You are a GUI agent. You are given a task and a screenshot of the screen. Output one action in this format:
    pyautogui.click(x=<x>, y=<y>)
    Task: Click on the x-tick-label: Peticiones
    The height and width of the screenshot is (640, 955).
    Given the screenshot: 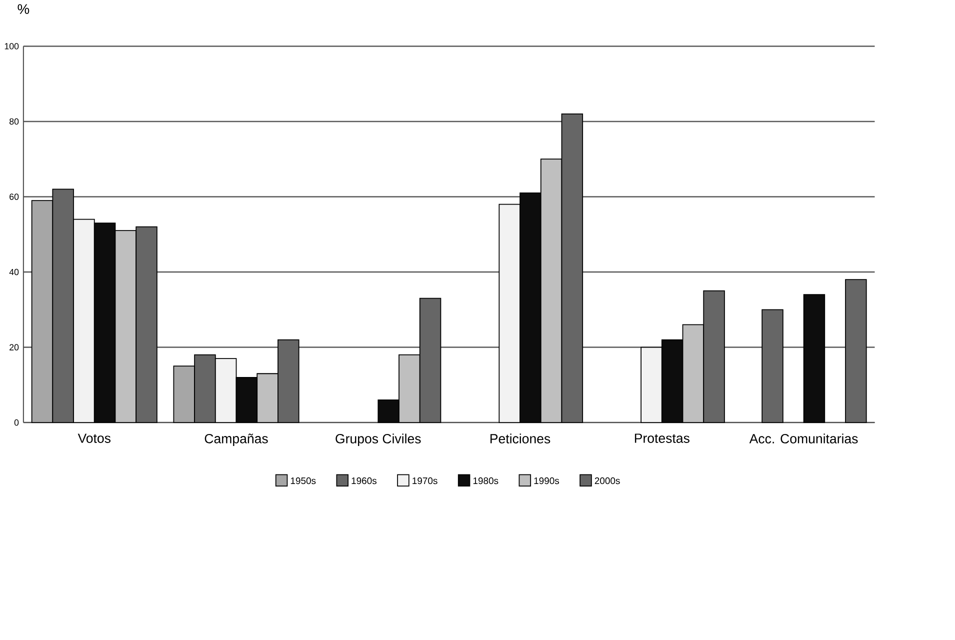 What is the action you would take?
    pyautogui.click(x=520, y=439)
    